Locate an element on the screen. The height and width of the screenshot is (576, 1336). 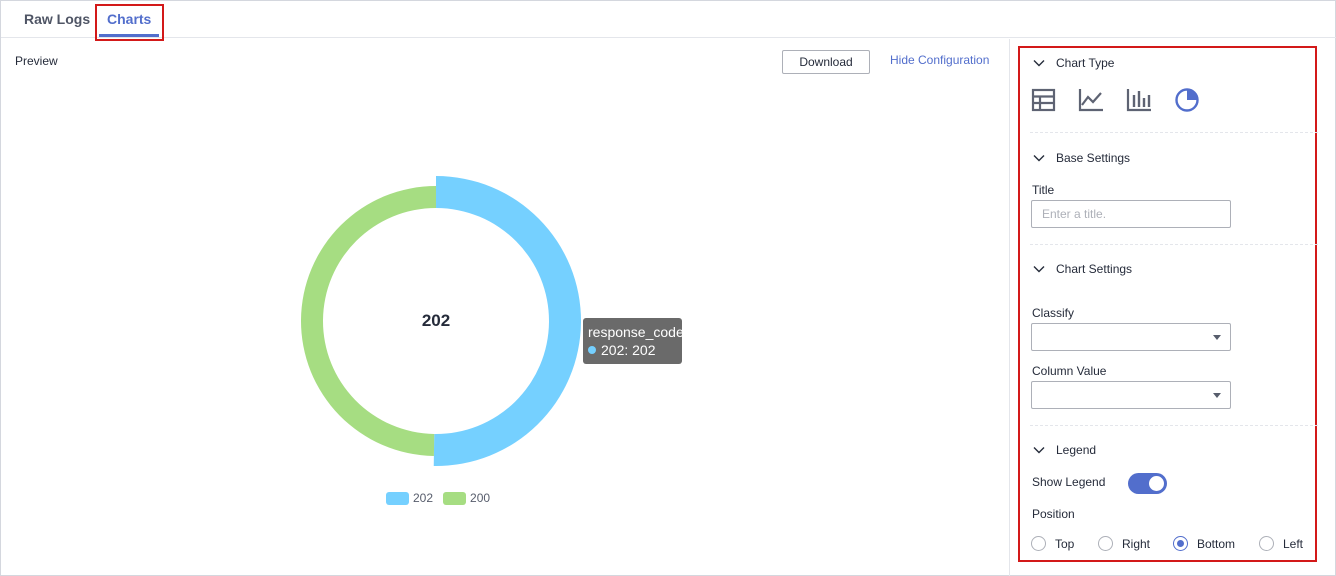
legend-label-200: 200 is located at coordinates (480, 498).